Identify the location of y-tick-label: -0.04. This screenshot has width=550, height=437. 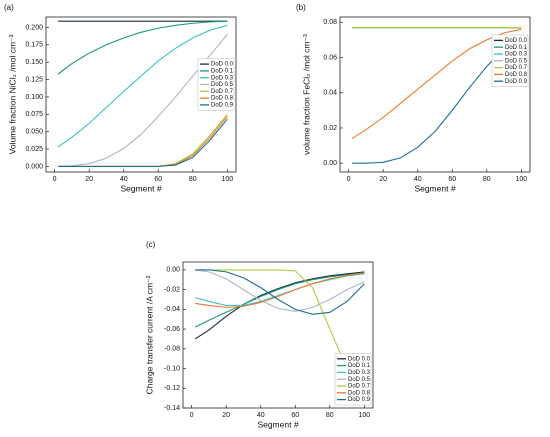
(172, 309).